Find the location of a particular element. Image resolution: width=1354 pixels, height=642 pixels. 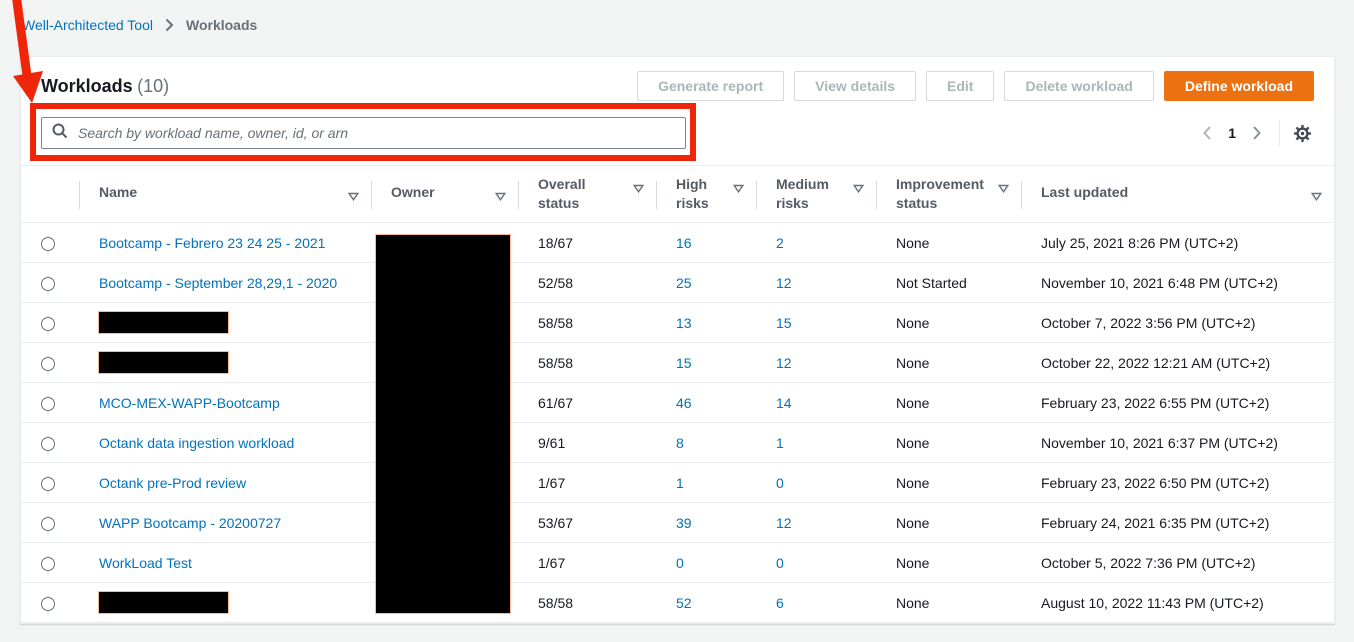

view-details-button: View details is located at coordinates (855, 86).